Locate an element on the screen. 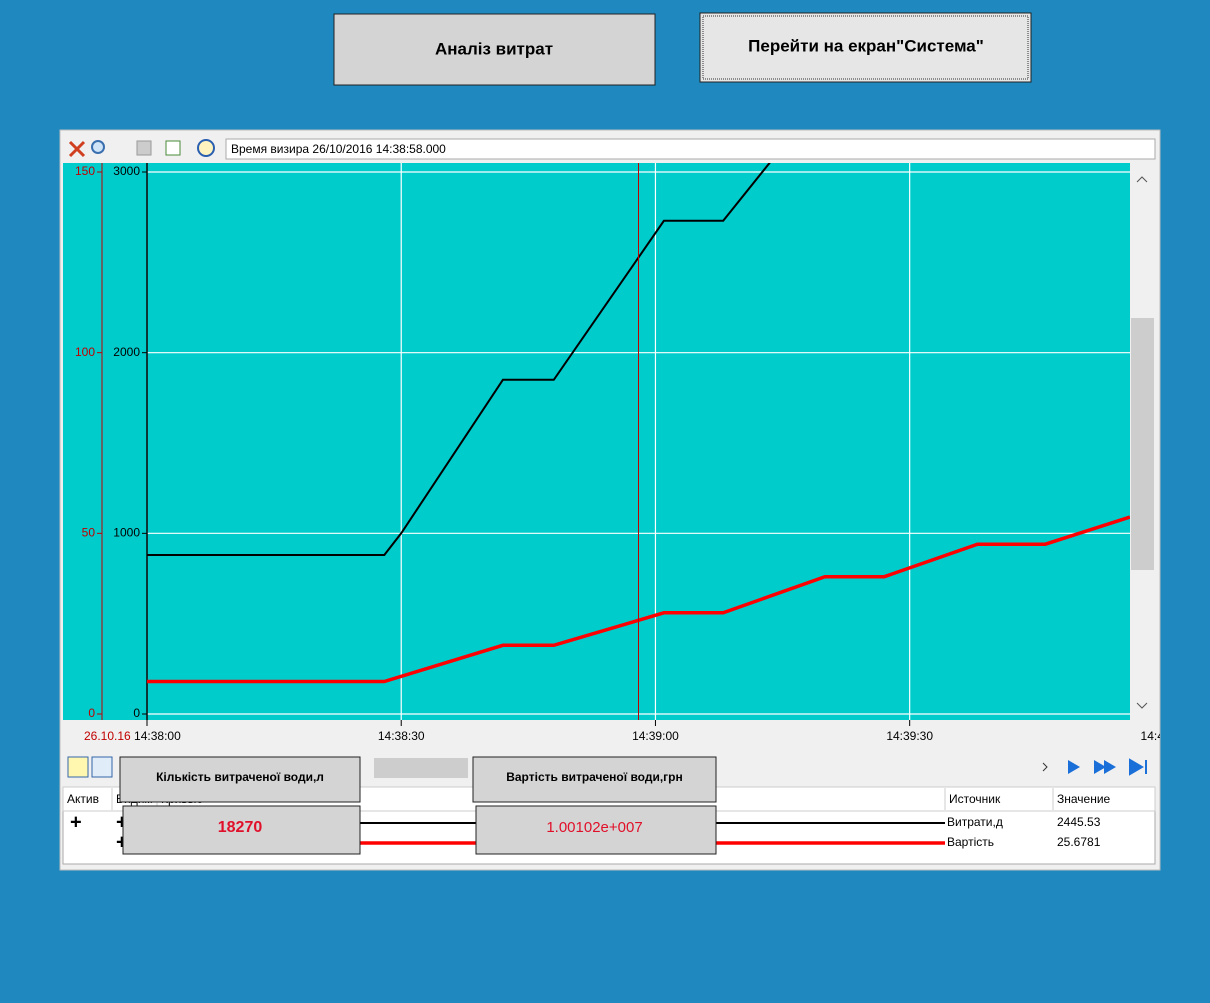 Image resolution: width=1210 pixels, height=1003 pixels. y2-tick-label: 150 is located at coordinates (85, 171).